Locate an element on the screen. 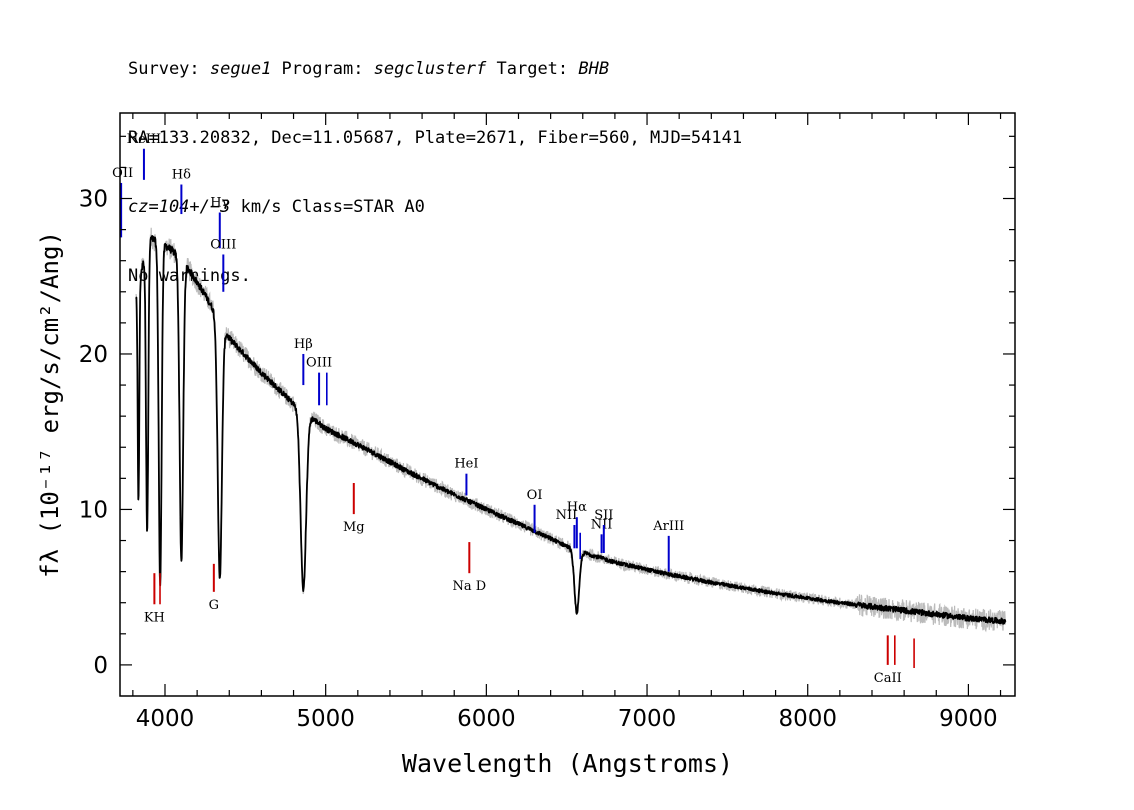 Image resolution: width=1134 pixels, height=810 pixels. survey-label: Survey: is located at coordinates (169, 69).